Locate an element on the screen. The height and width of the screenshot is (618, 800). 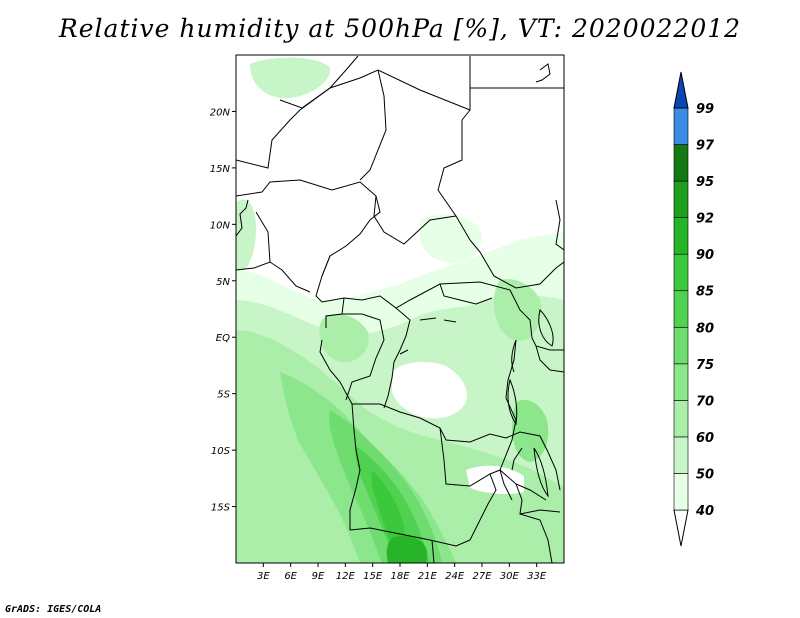
lat-tick-label: 10S is located at coordinates (221, 451).